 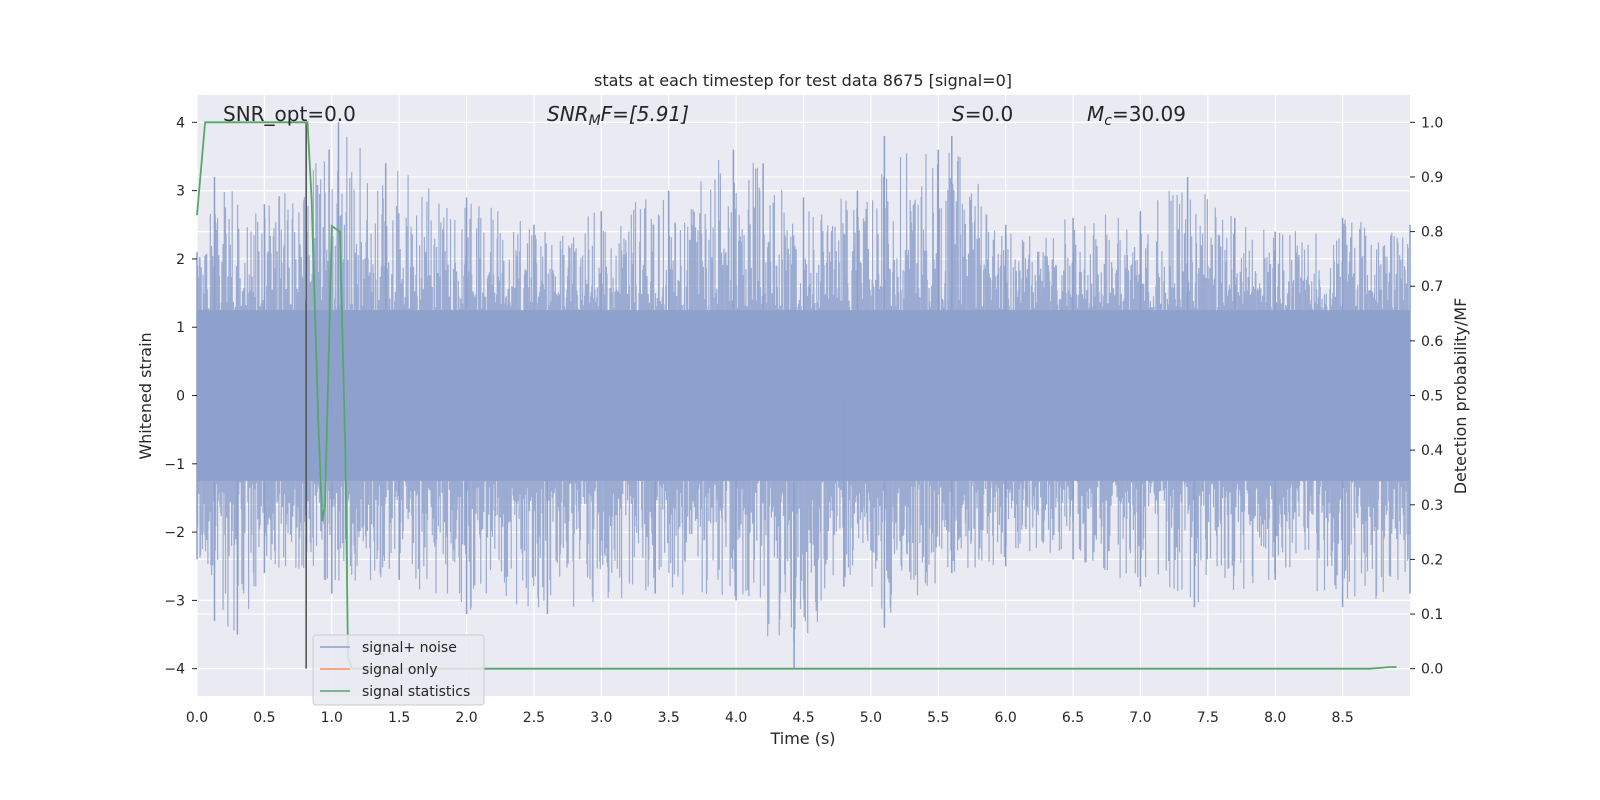 I want to click on x-tick-label: 3.0, so click(x=601, y=718).